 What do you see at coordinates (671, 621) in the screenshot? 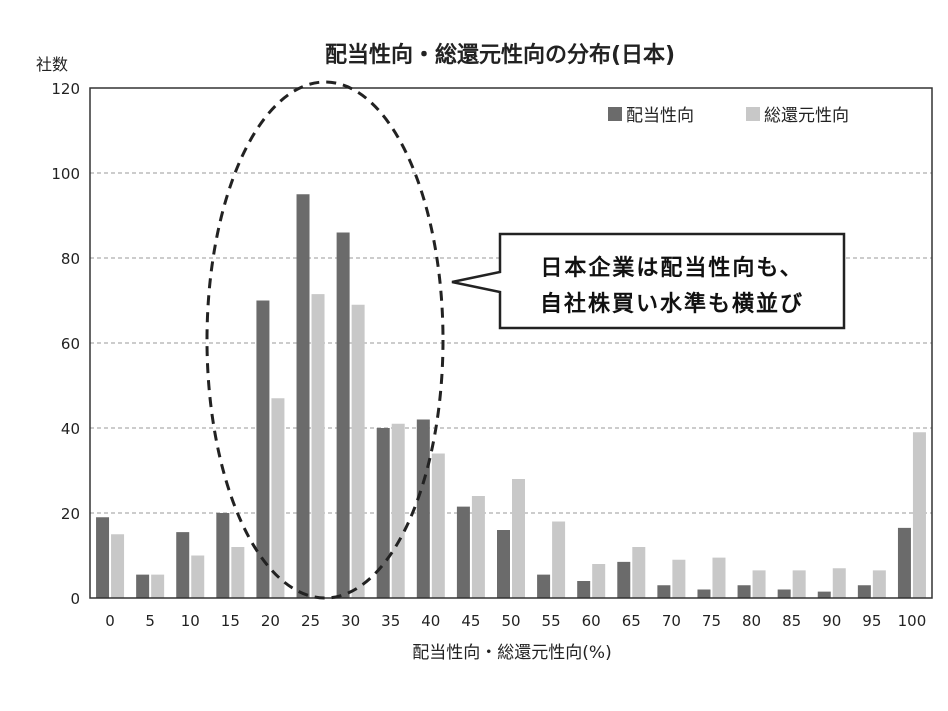
I see `x-tick-label: 70` at bounding box center [671, 621].